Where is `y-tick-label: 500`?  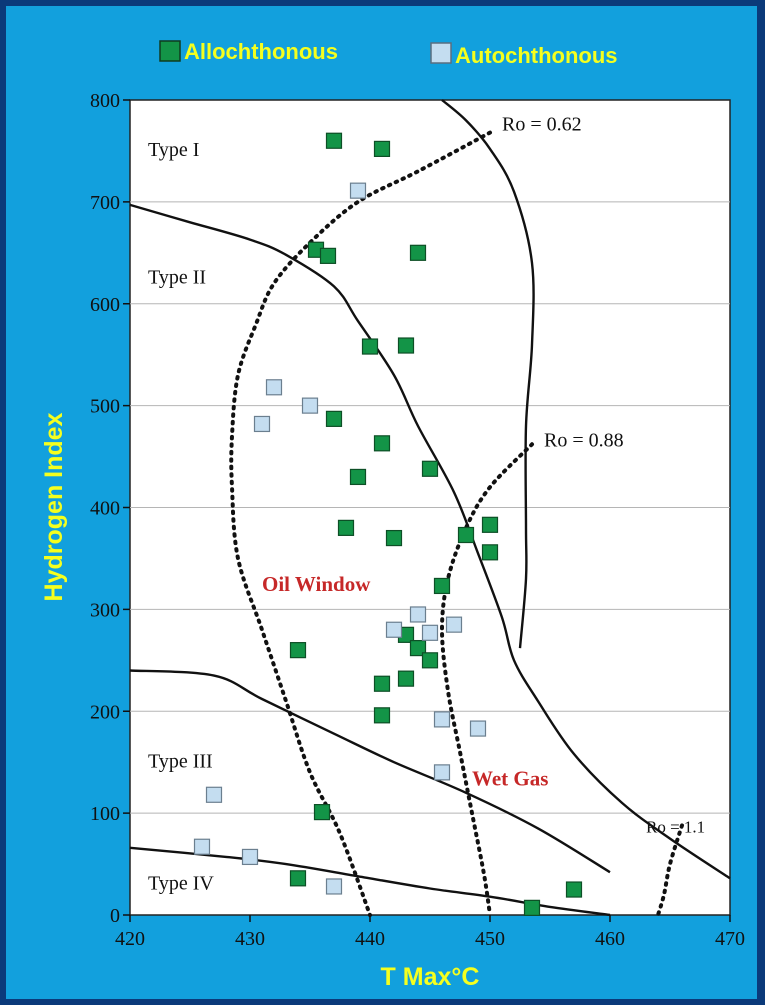 y-tick-label: 500 is located at coordinates (105, 407).